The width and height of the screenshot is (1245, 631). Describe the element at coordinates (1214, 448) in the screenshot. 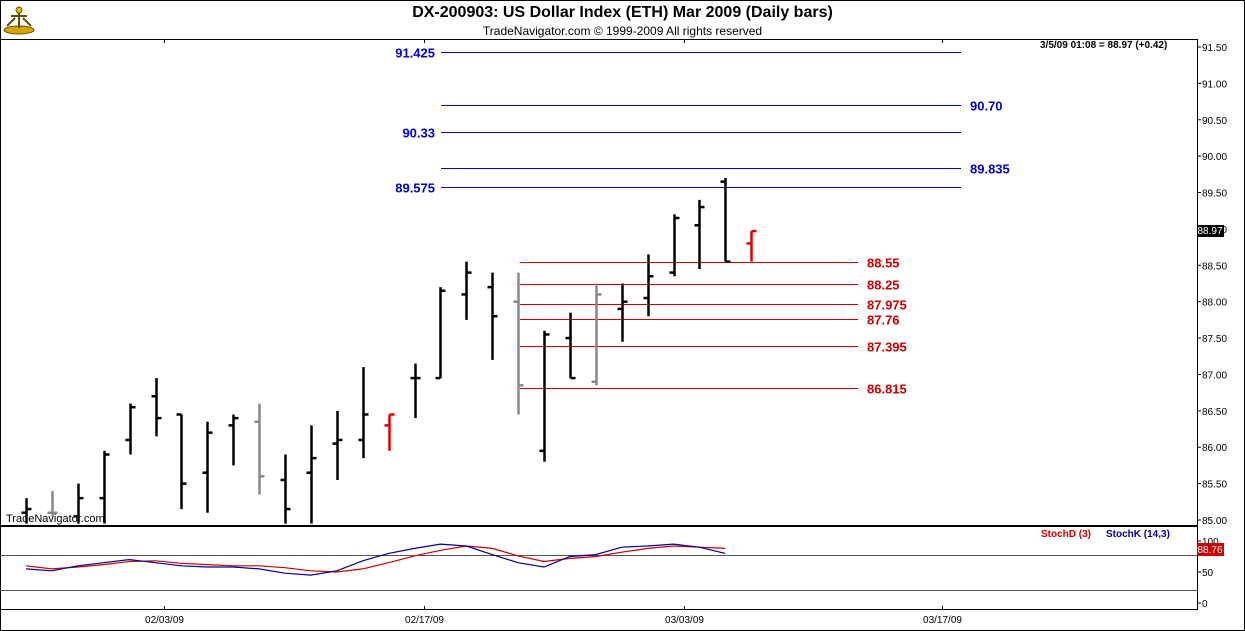

I see `price-axis-label: 86.00` at that location.